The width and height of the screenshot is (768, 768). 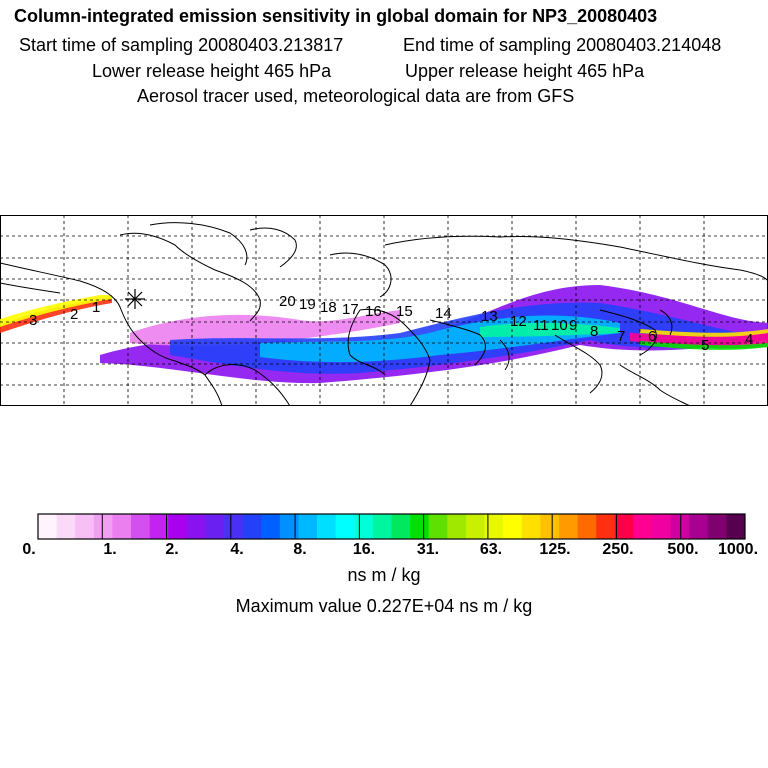 I want to click on colorbar-tick-label: 8., so click(x=299, y=549).